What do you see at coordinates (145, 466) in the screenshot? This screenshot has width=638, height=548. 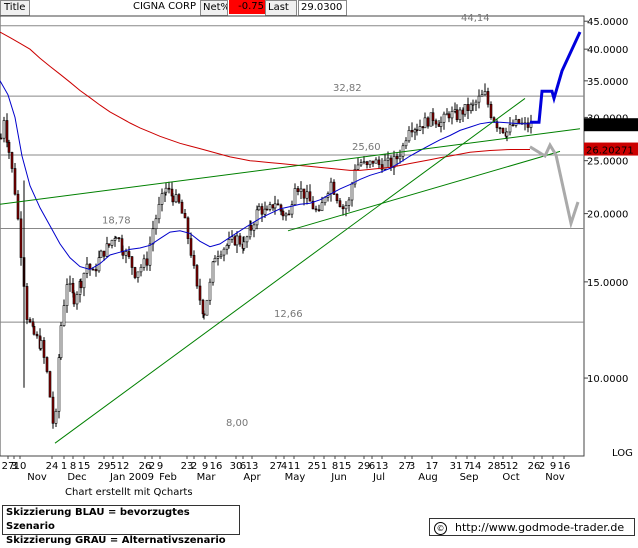 I see `x-tick-label-10: 26` at bounding box center [145, 466].